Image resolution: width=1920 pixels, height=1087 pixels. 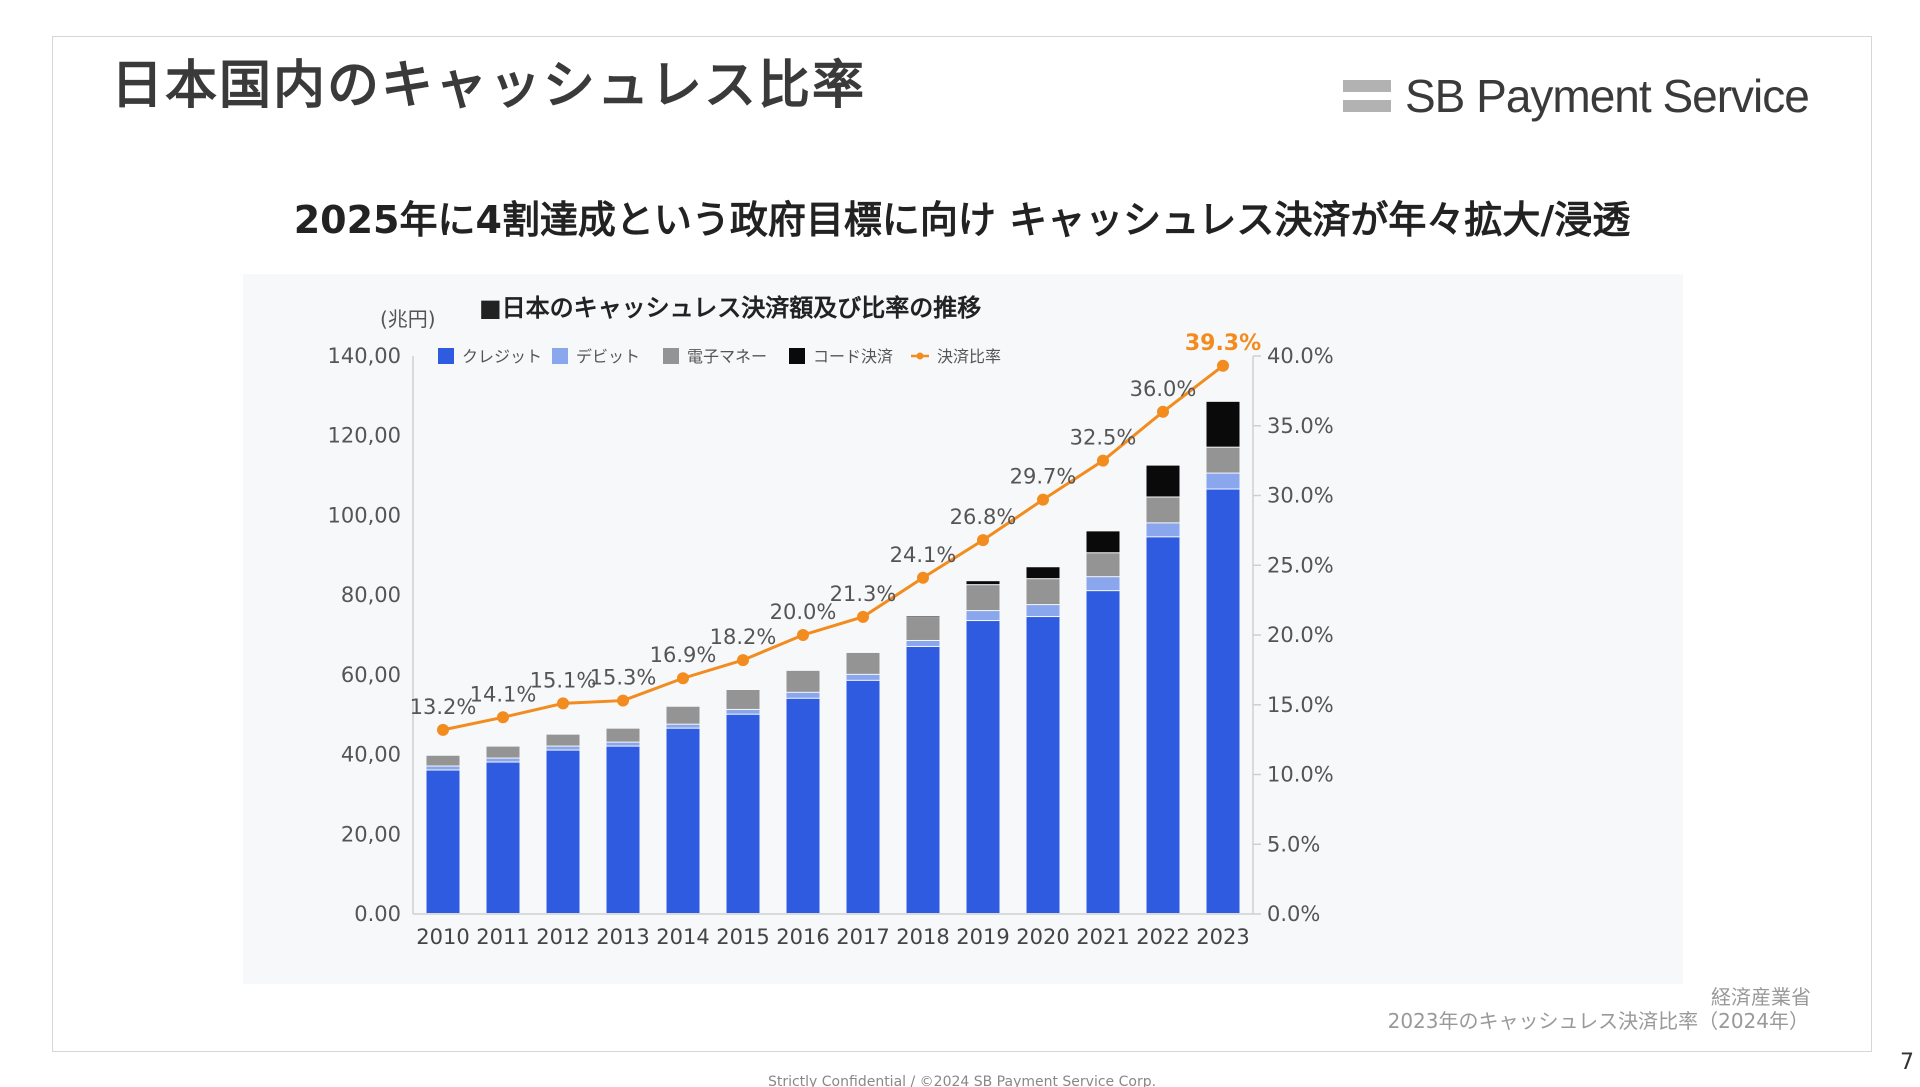 What do you see at coordinates (1042, 937) in the screenshot?
I see `x-tick-label: 2020` at bounding box center [1042, 937].